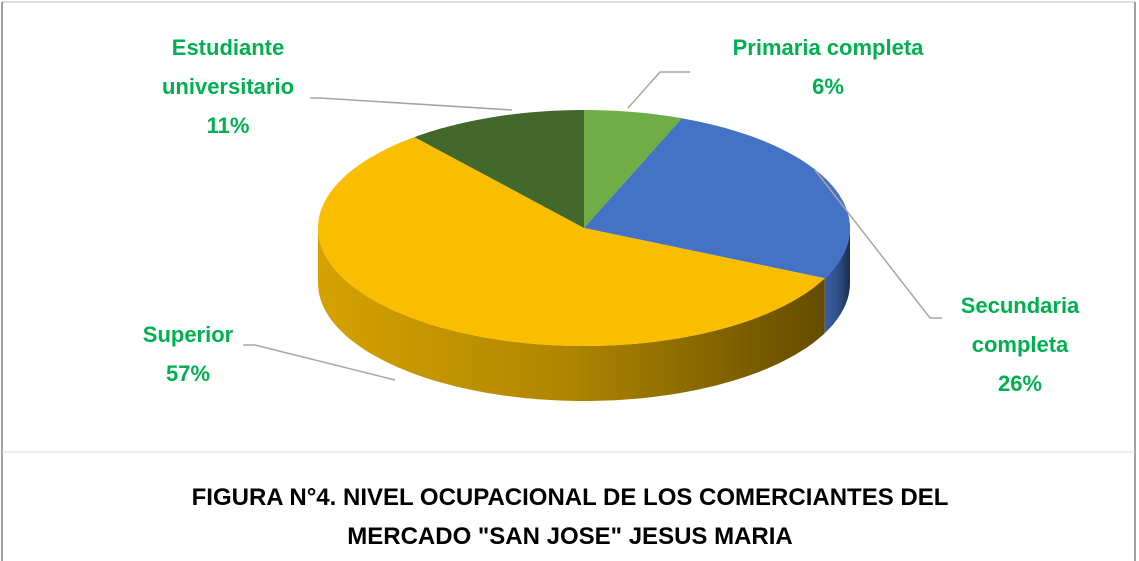 This screenshot has height=561, width=1139. Describe the element at coordinates (188, 373) in the screenshot. I see `value-label: 57%` at that location.